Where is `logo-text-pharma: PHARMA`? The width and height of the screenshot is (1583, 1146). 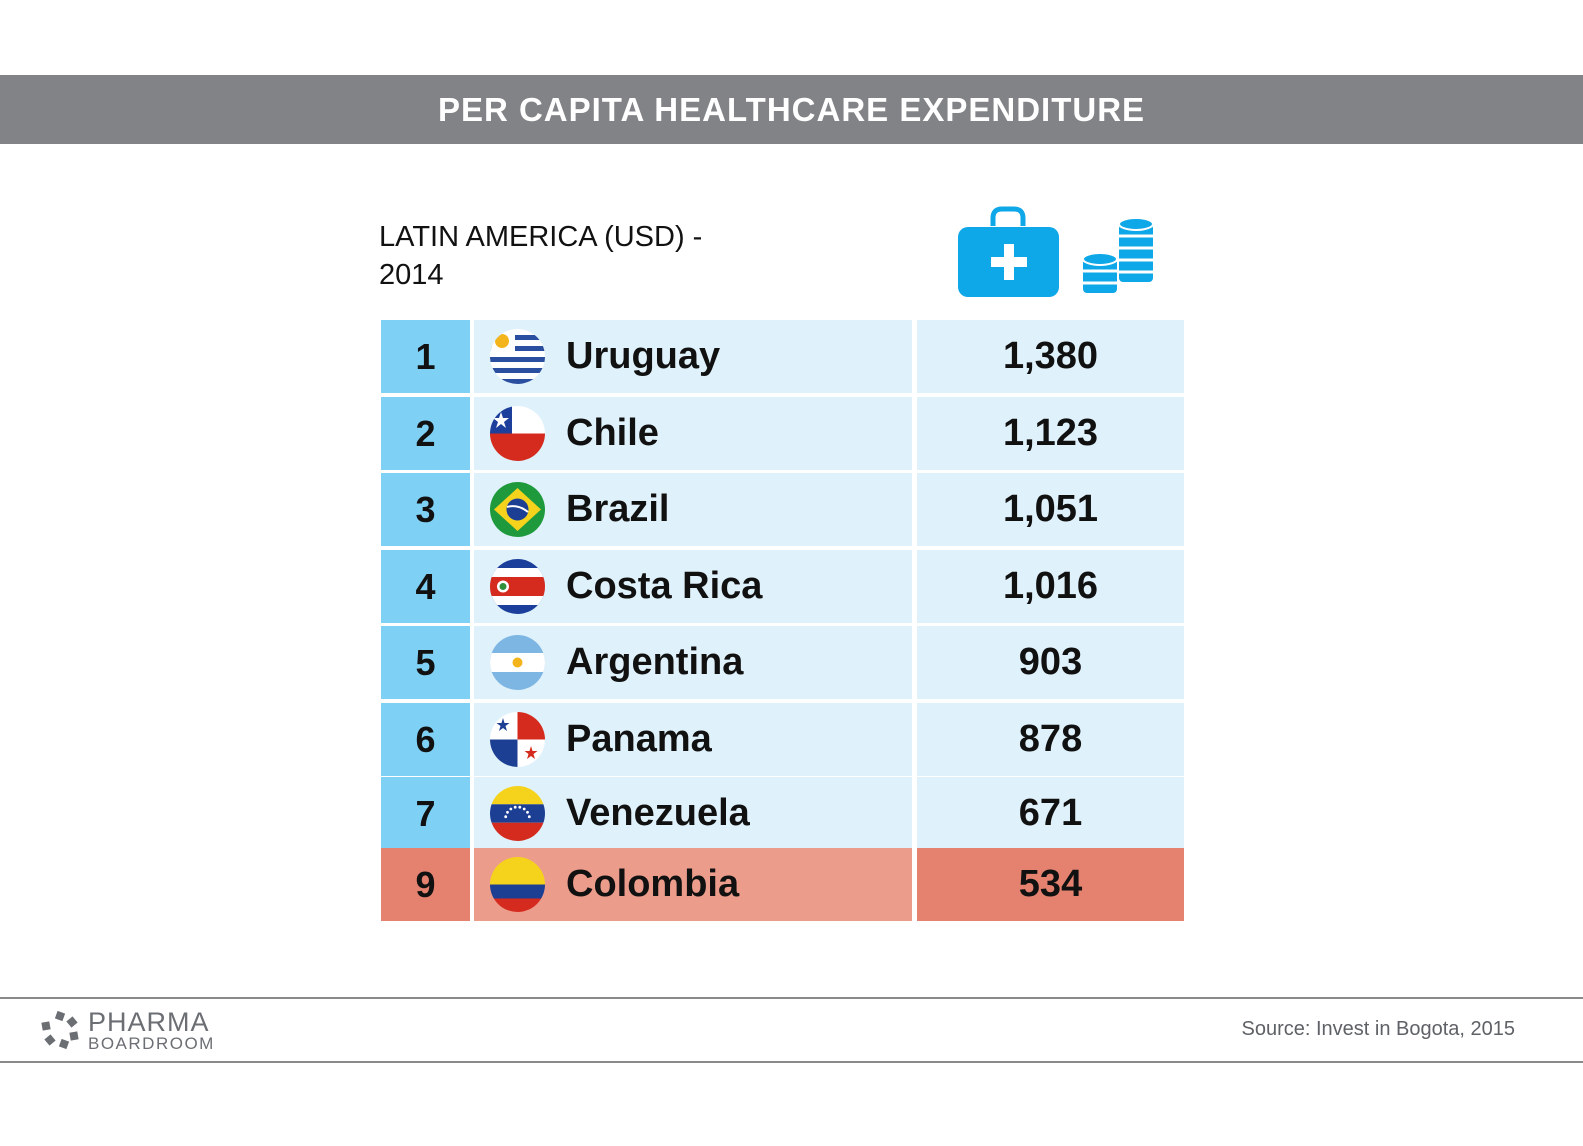 logo-text-pharma: PHARMA is located at coordinates (149, 1022).